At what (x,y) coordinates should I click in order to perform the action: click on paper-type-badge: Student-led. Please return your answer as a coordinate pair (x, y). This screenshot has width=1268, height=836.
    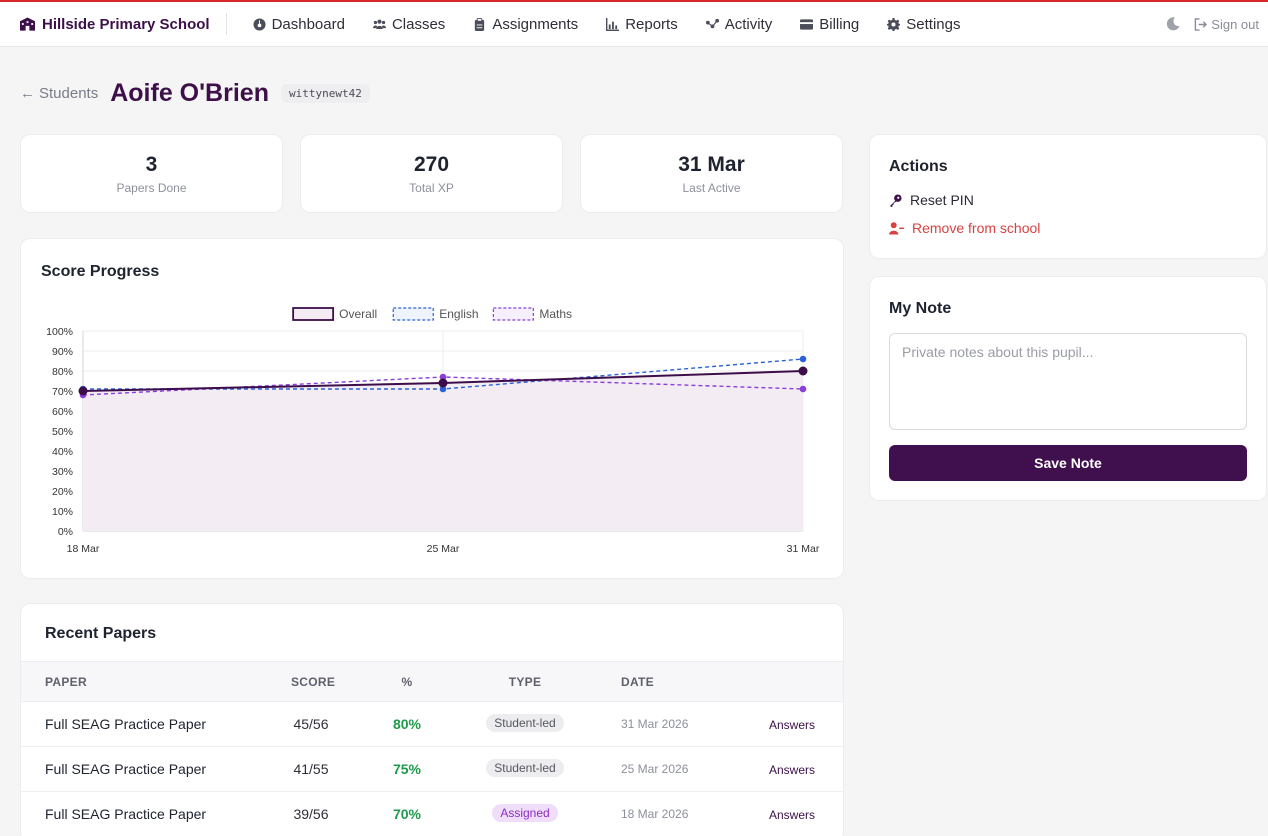
    Looking at the image, I should click on (525, 768).